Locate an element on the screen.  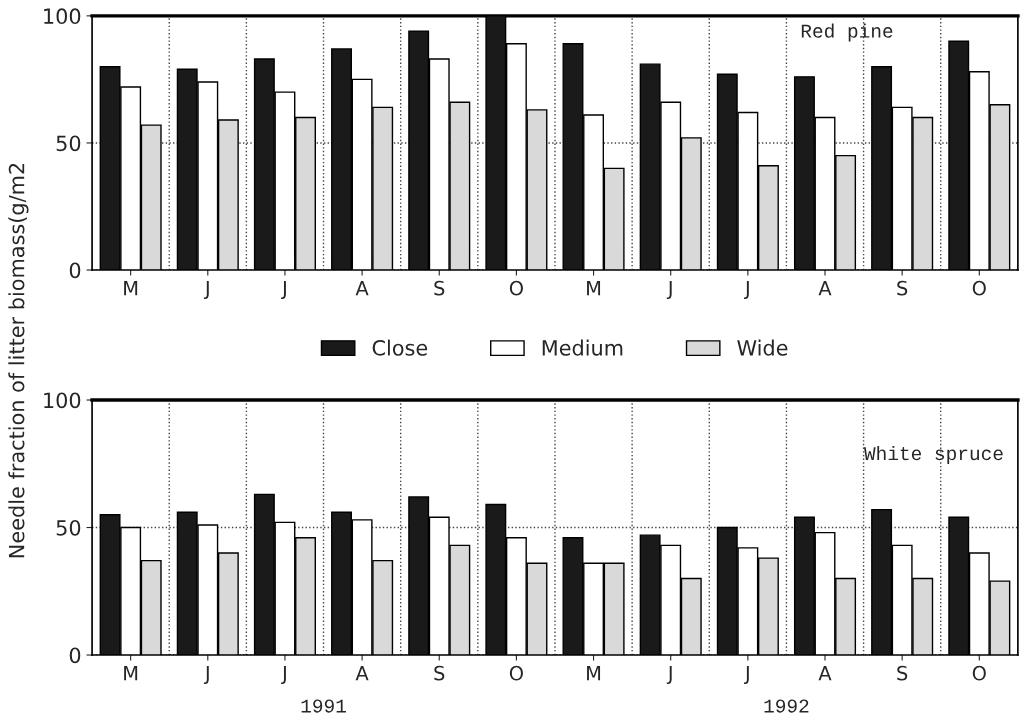
annotation: White spruce is located at coordinates (933, 455).